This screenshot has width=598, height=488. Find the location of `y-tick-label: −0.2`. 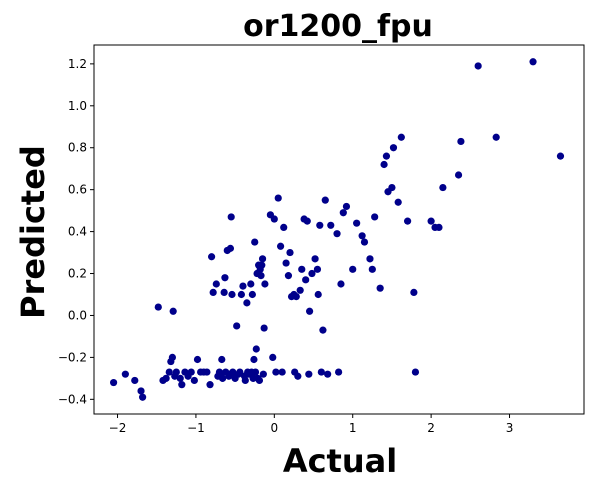

y-tick-label: −0.2 is located at coordinates (72, 357).